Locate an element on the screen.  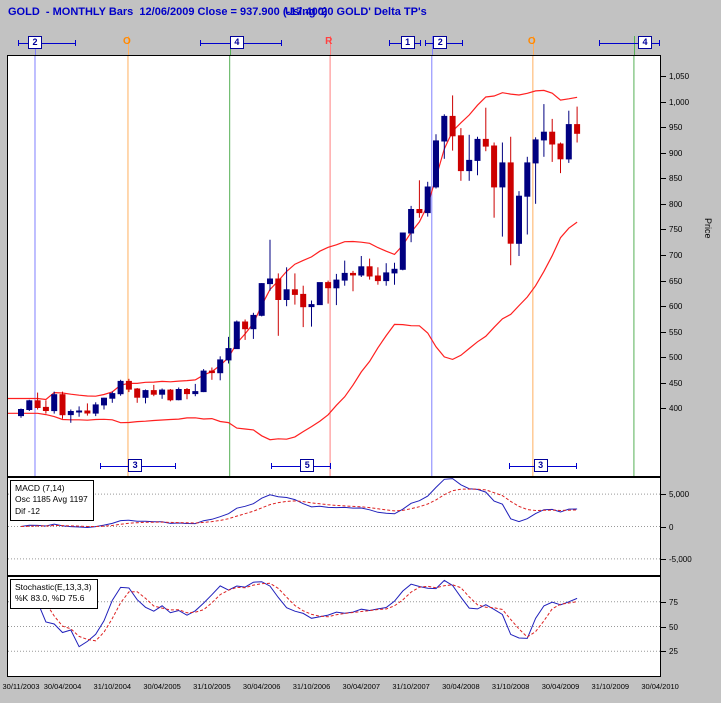
price-tick-label: 450 is located at coordinates (676, 383).